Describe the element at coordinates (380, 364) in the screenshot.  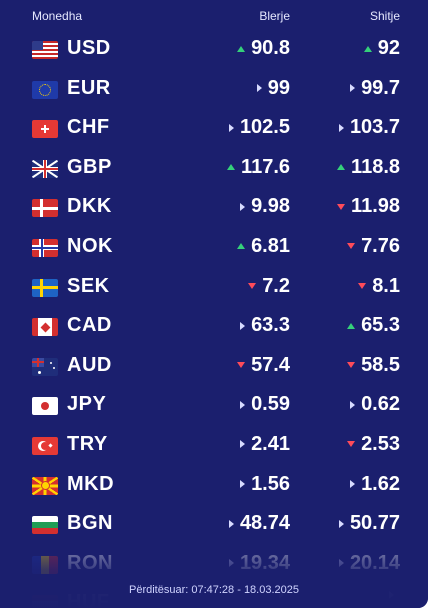
I see `sell-value: 58.5` at that location.